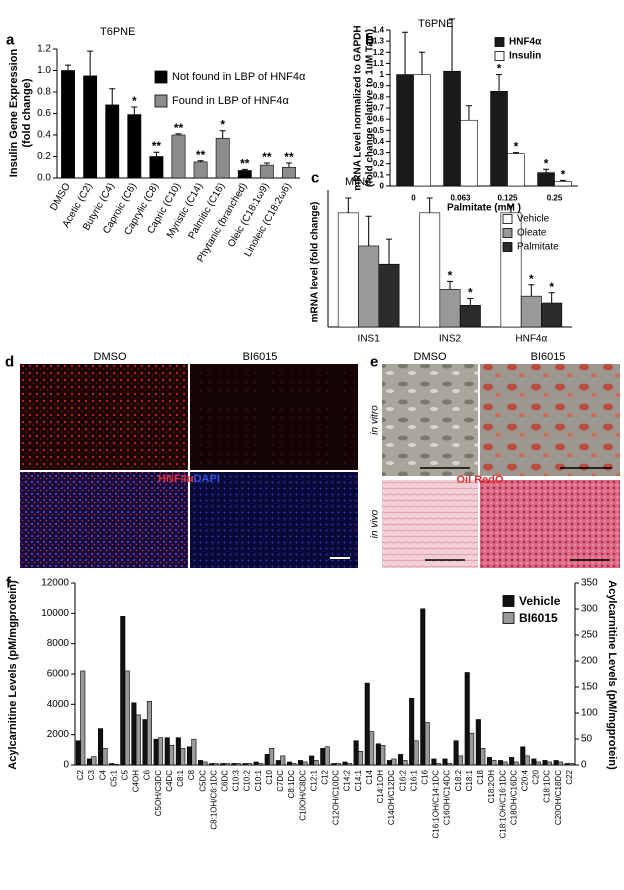 This screenshot has height=890, width=624. Describe the element at coordinates (9, 583) in the screenshot. I see `panel-letter: f` at that location.